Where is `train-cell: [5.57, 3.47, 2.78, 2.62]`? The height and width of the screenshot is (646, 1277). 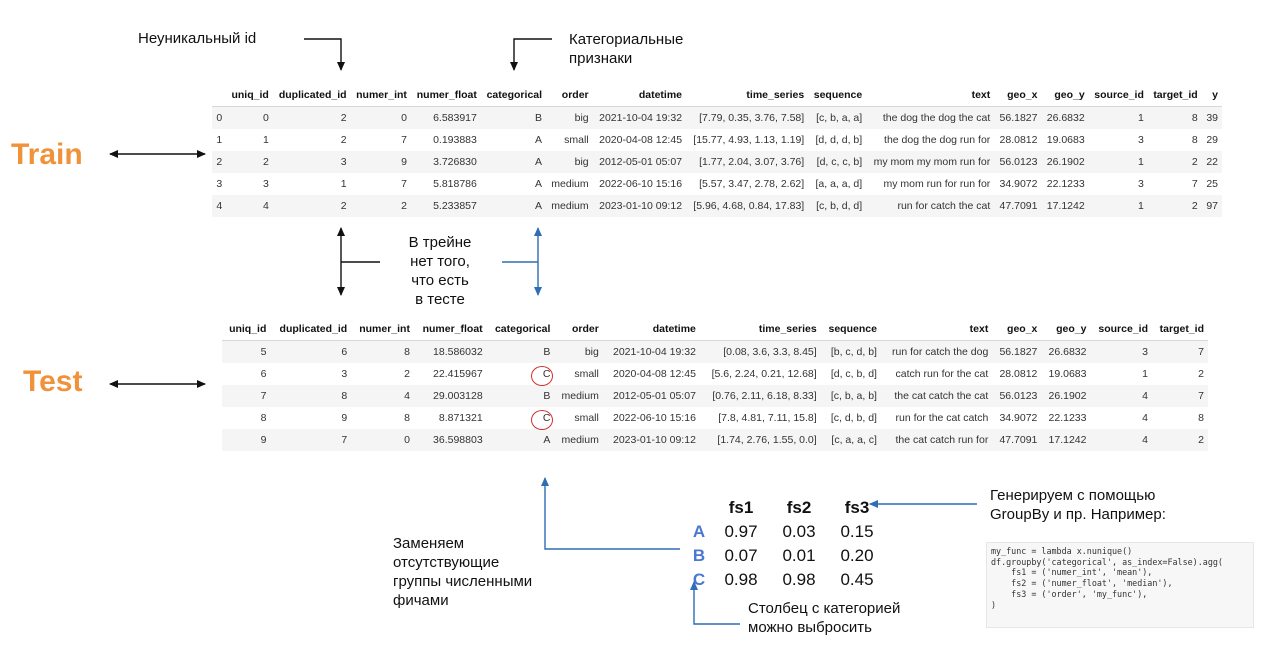
train-cell: [5.57, 3.47, 2.78, 2.62] is located at coordinates (752, 184).